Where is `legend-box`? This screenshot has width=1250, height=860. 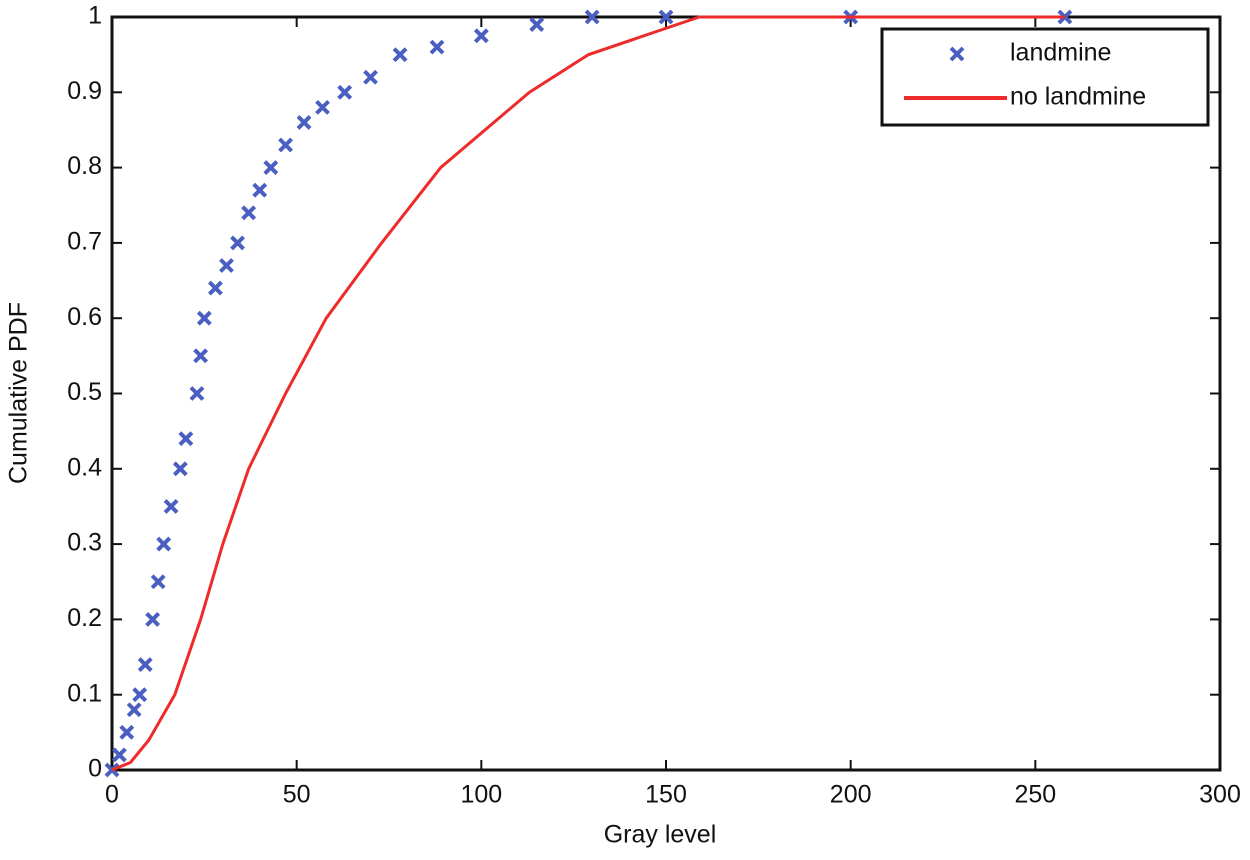 legend-box is located at coordinates (1045, 77).